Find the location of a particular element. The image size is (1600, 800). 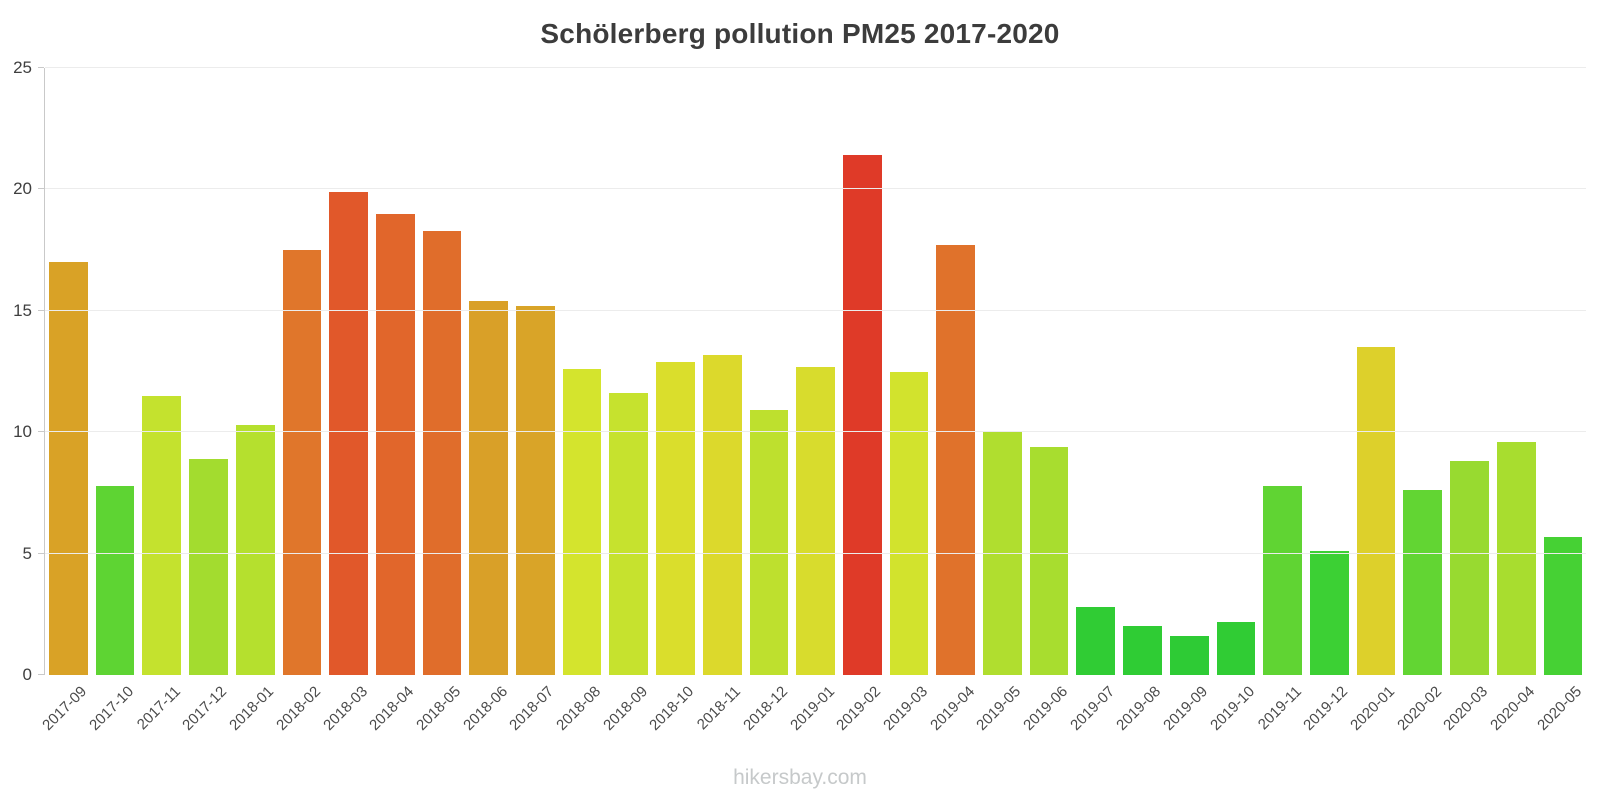

x-tick-label: 2019-11 is located at coordinates (1279, 708).